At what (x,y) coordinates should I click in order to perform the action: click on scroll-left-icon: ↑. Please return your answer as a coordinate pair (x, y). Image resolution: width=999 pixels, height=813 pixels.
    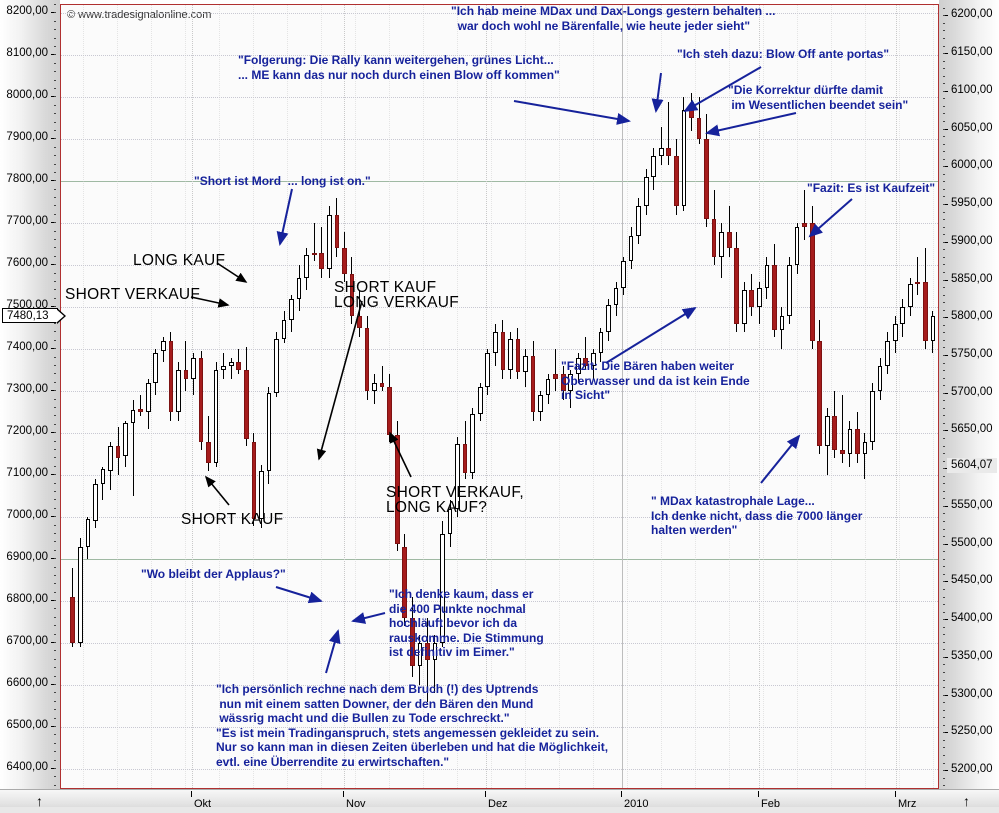
    Looking at the image, I should click on (39, 801).